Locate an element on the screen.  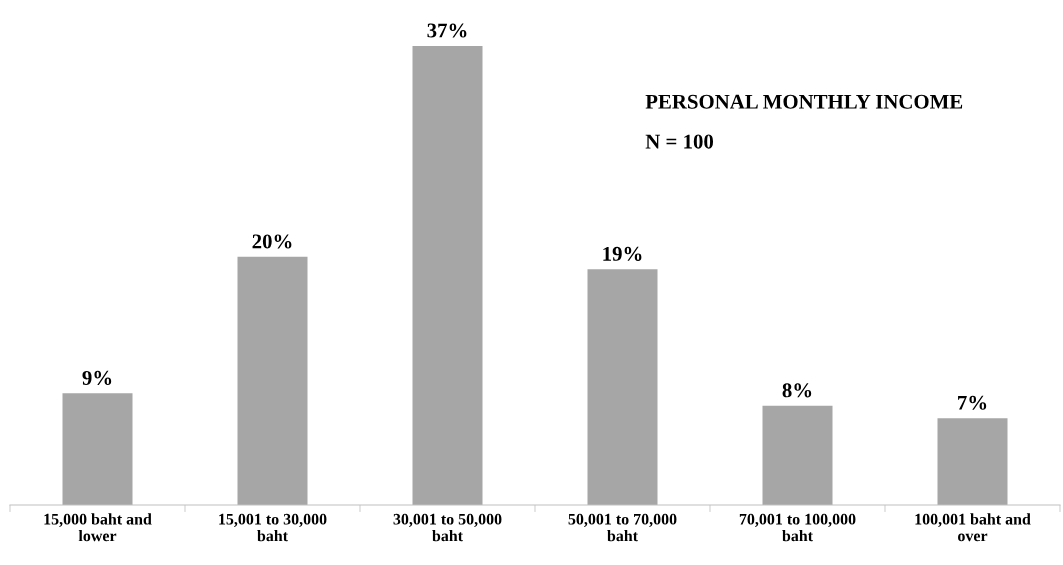
x-tick-label: 30,001 to 50,000 baht is located at coordinates (447, 527).